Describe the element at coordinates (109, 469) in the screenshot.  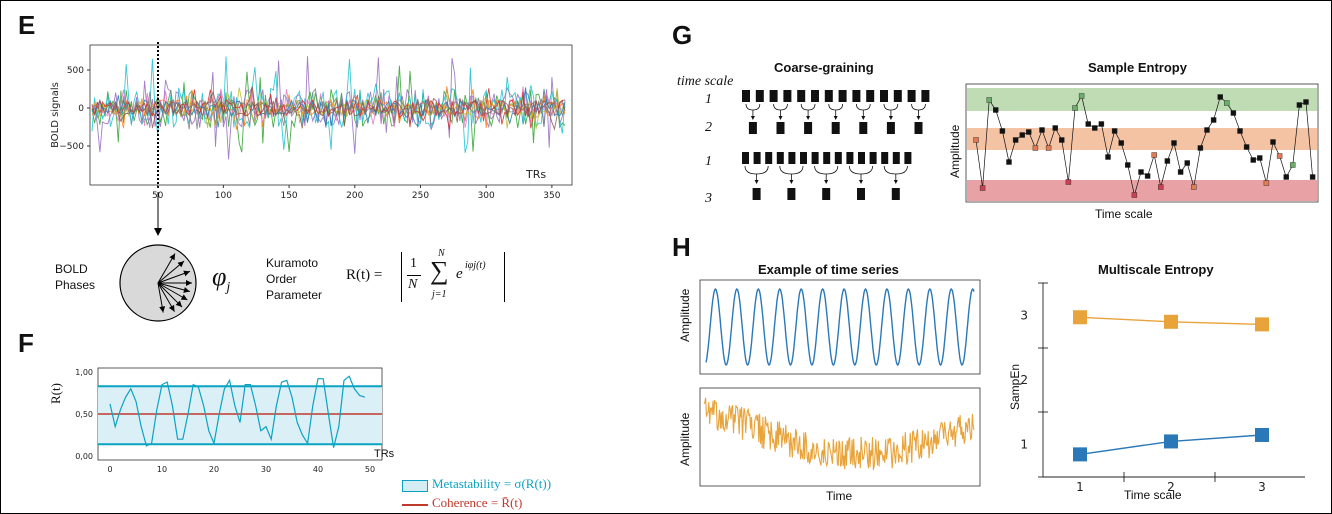
I see `r-xtick-label: 0` at that location.